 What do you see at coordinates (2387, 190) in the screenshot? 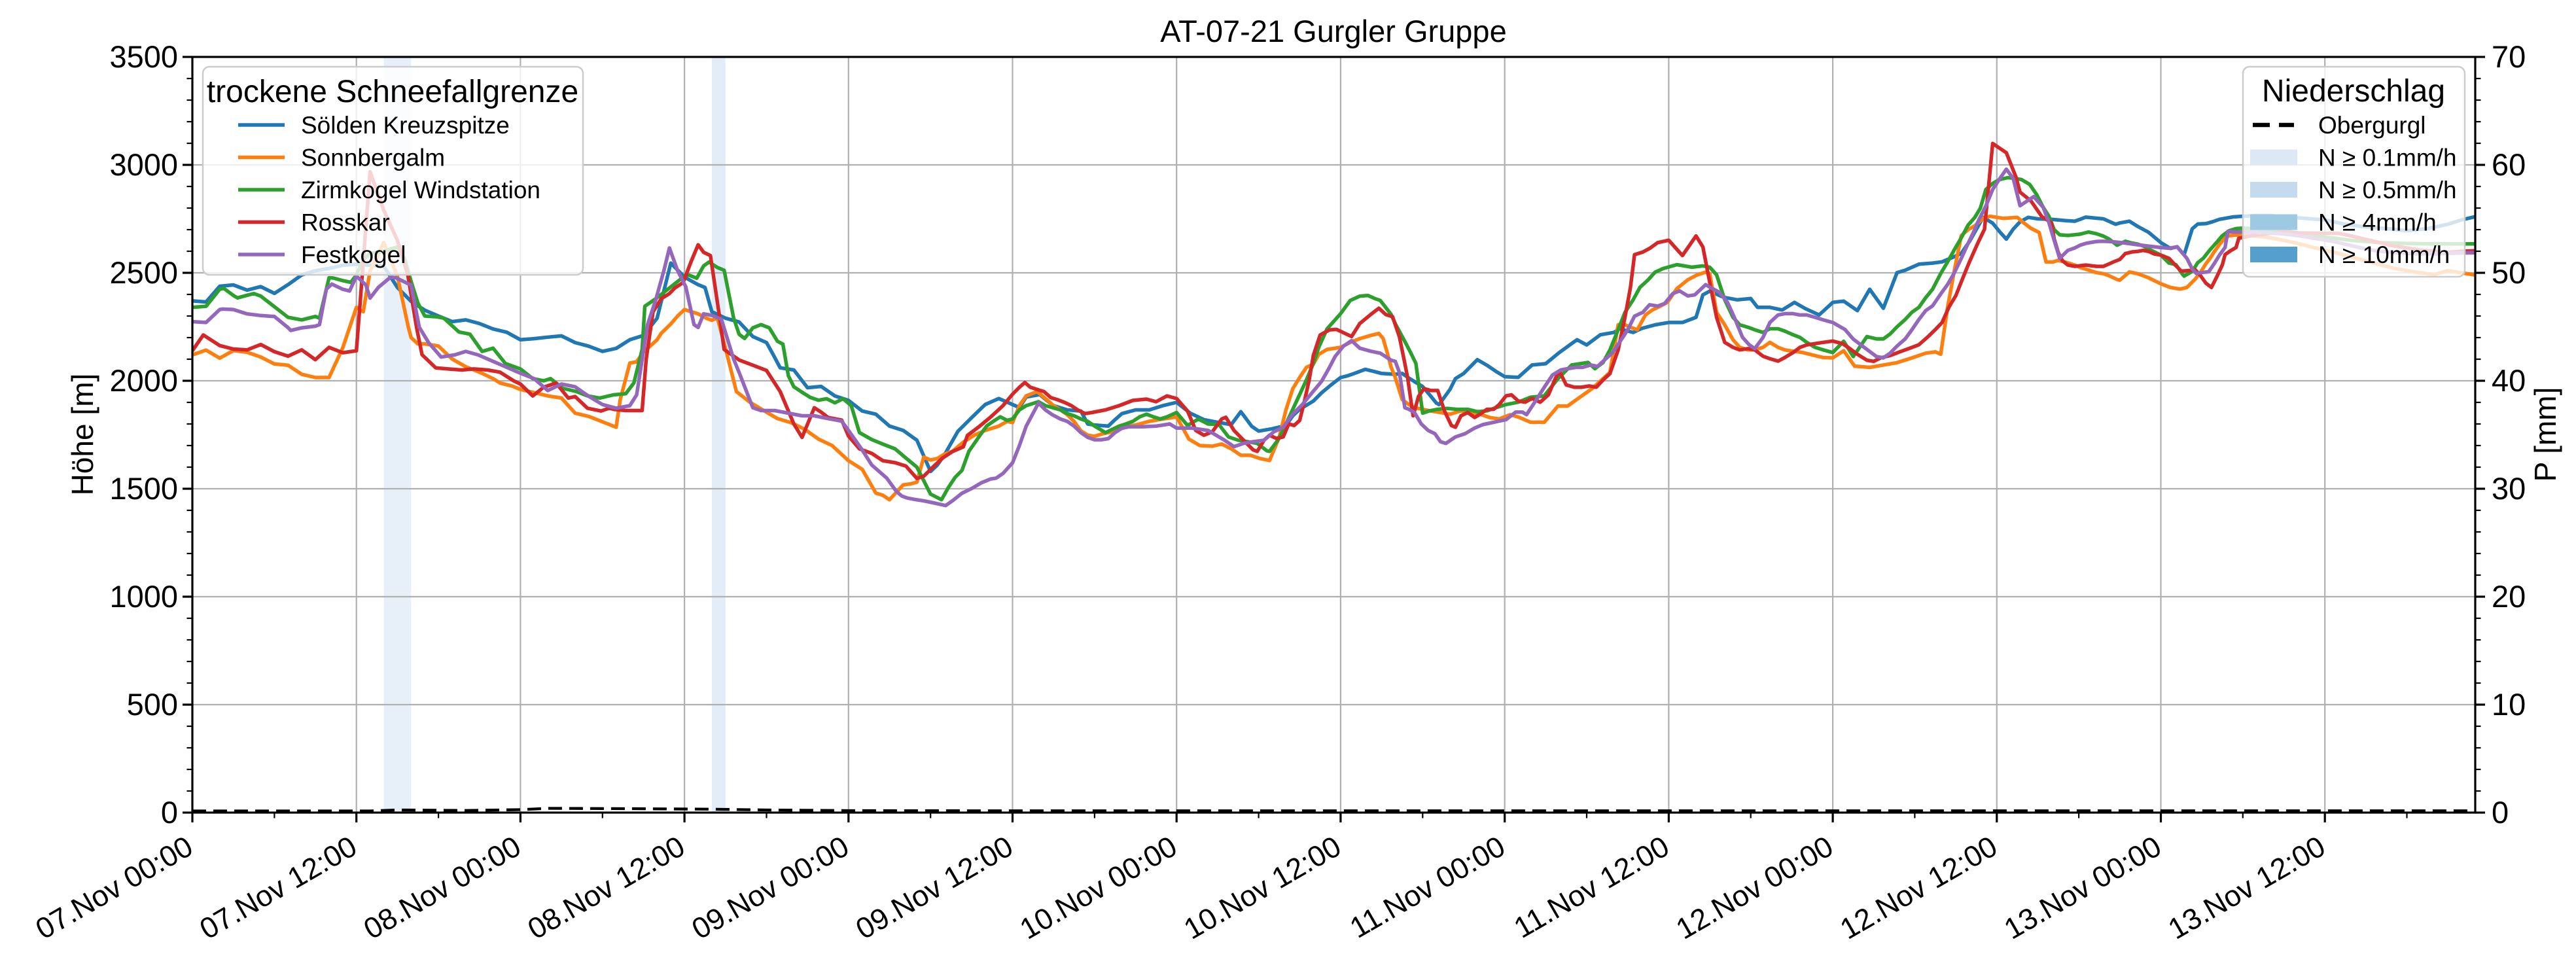
I see `svg-text: N ≥ 0.5mm/h` at bounding box center [2387, 190].